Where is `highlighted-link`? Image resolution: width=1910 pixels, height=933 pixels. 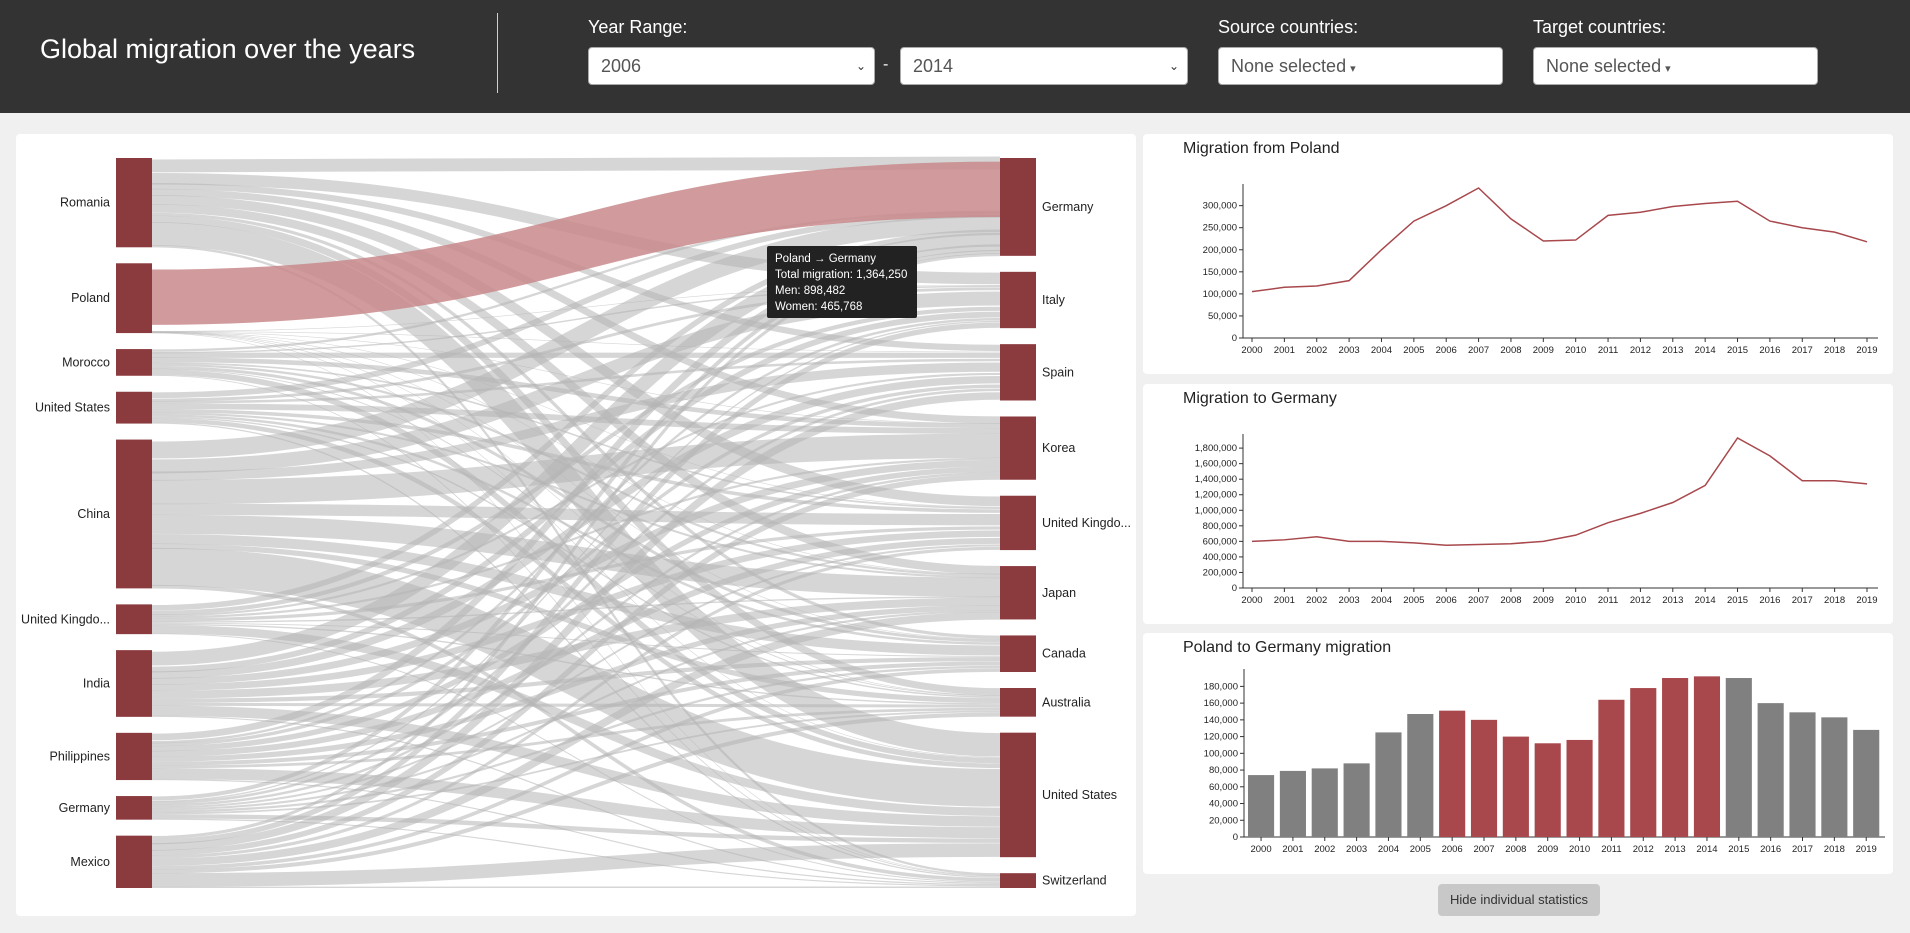
highlighted-link is located at coordinates (576, 243).